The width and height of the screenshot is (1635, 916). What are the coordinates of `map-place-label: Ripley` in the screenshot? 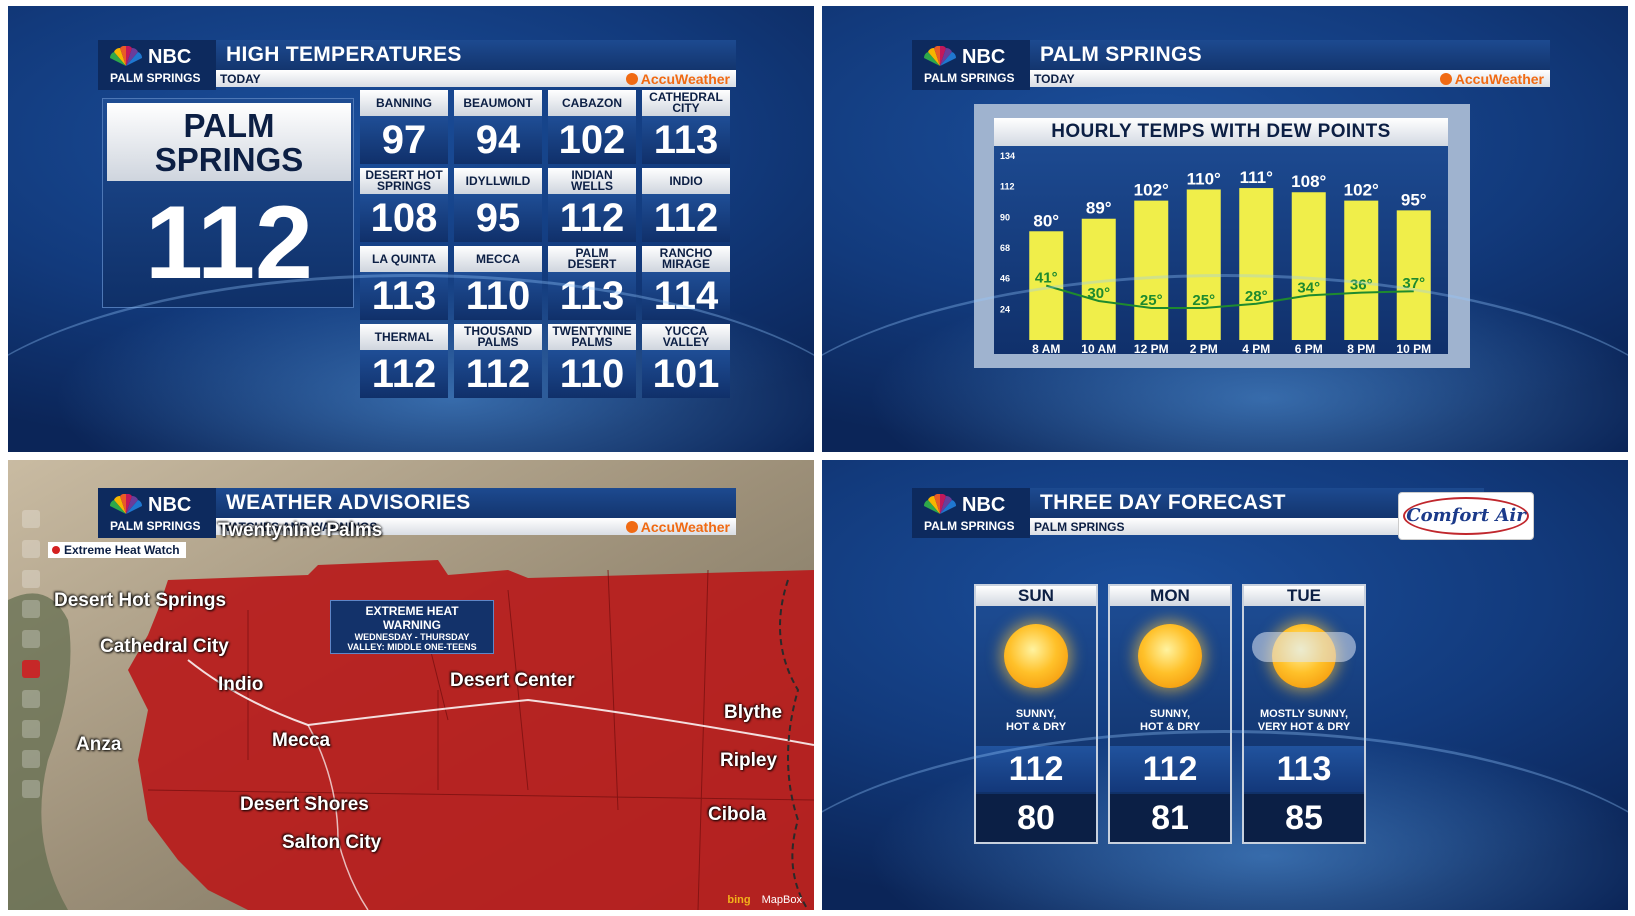 It's located at (749, 760).